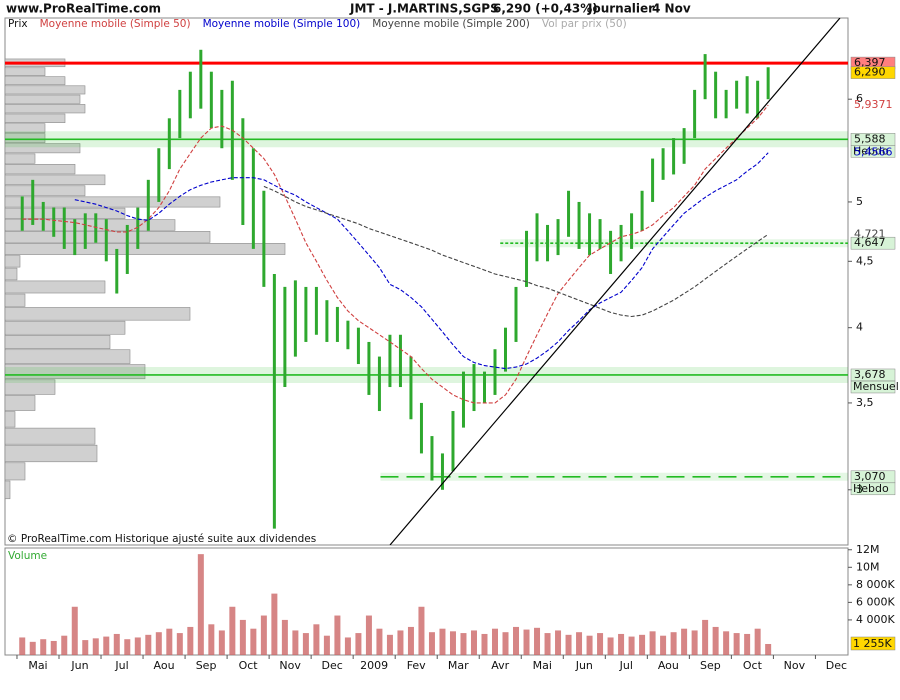 The width and height of the screenshot is (900, 700). What do you see at coordinates (332, 665) in the screenshot?
I see `x-tick-label: Dec` at bounding box center [332, 665].